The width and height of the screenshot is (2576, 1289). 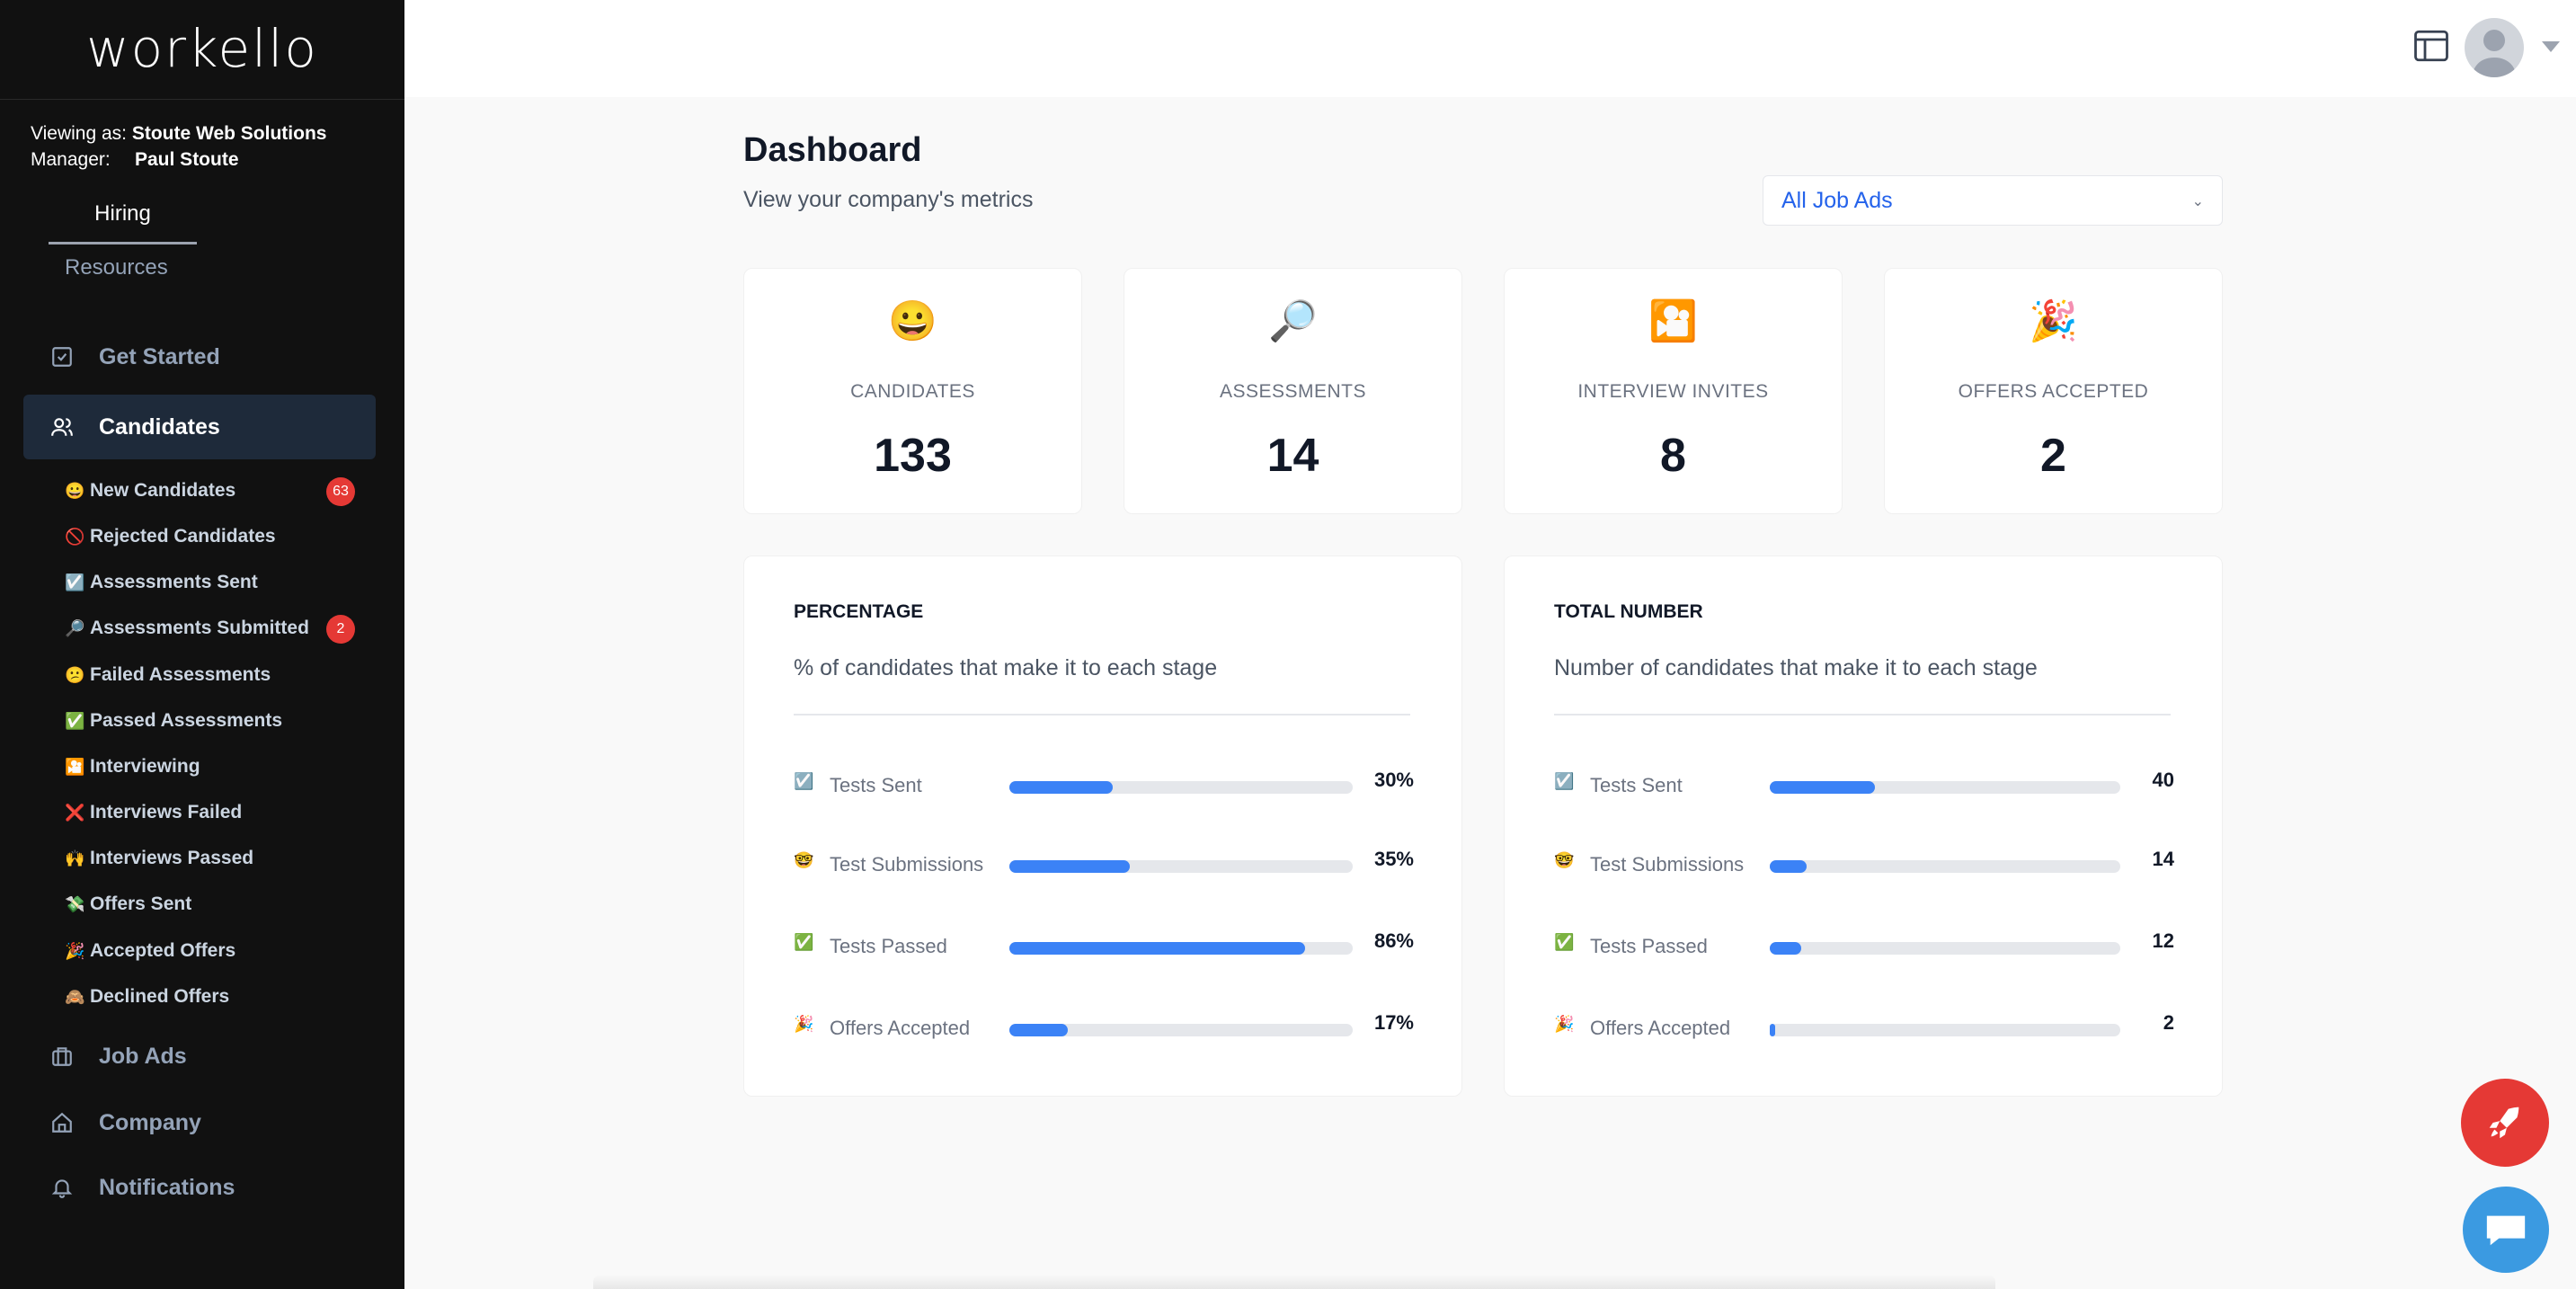 I want to click on stage-value: 40, so click(x=2163, y=780).